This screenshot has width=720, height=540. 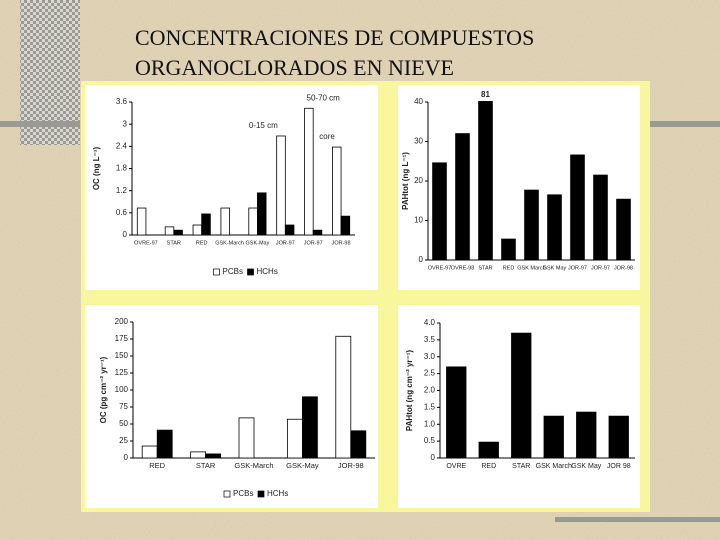 What do you see at coordinates (430, 440) in the screenshot?
I see `y-tick-label: 0.5` at bounding box center [430, 440].